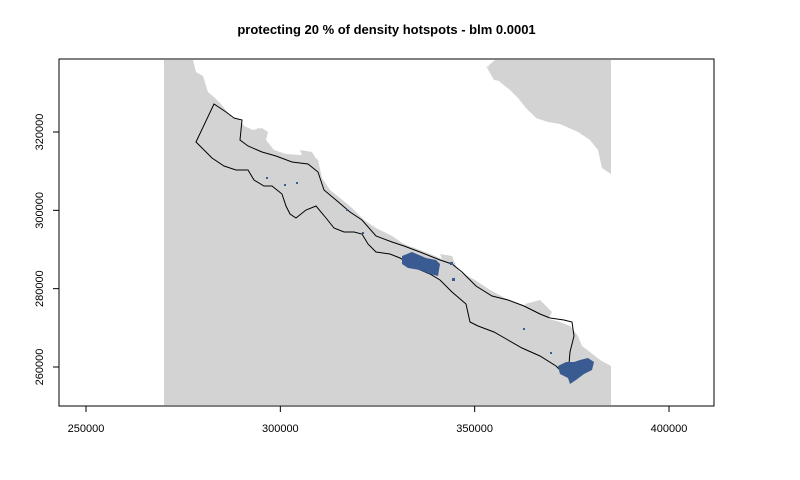 This screenshot has width=800, height=480. I want to click on land-northeast-islet, so click(495, 74).